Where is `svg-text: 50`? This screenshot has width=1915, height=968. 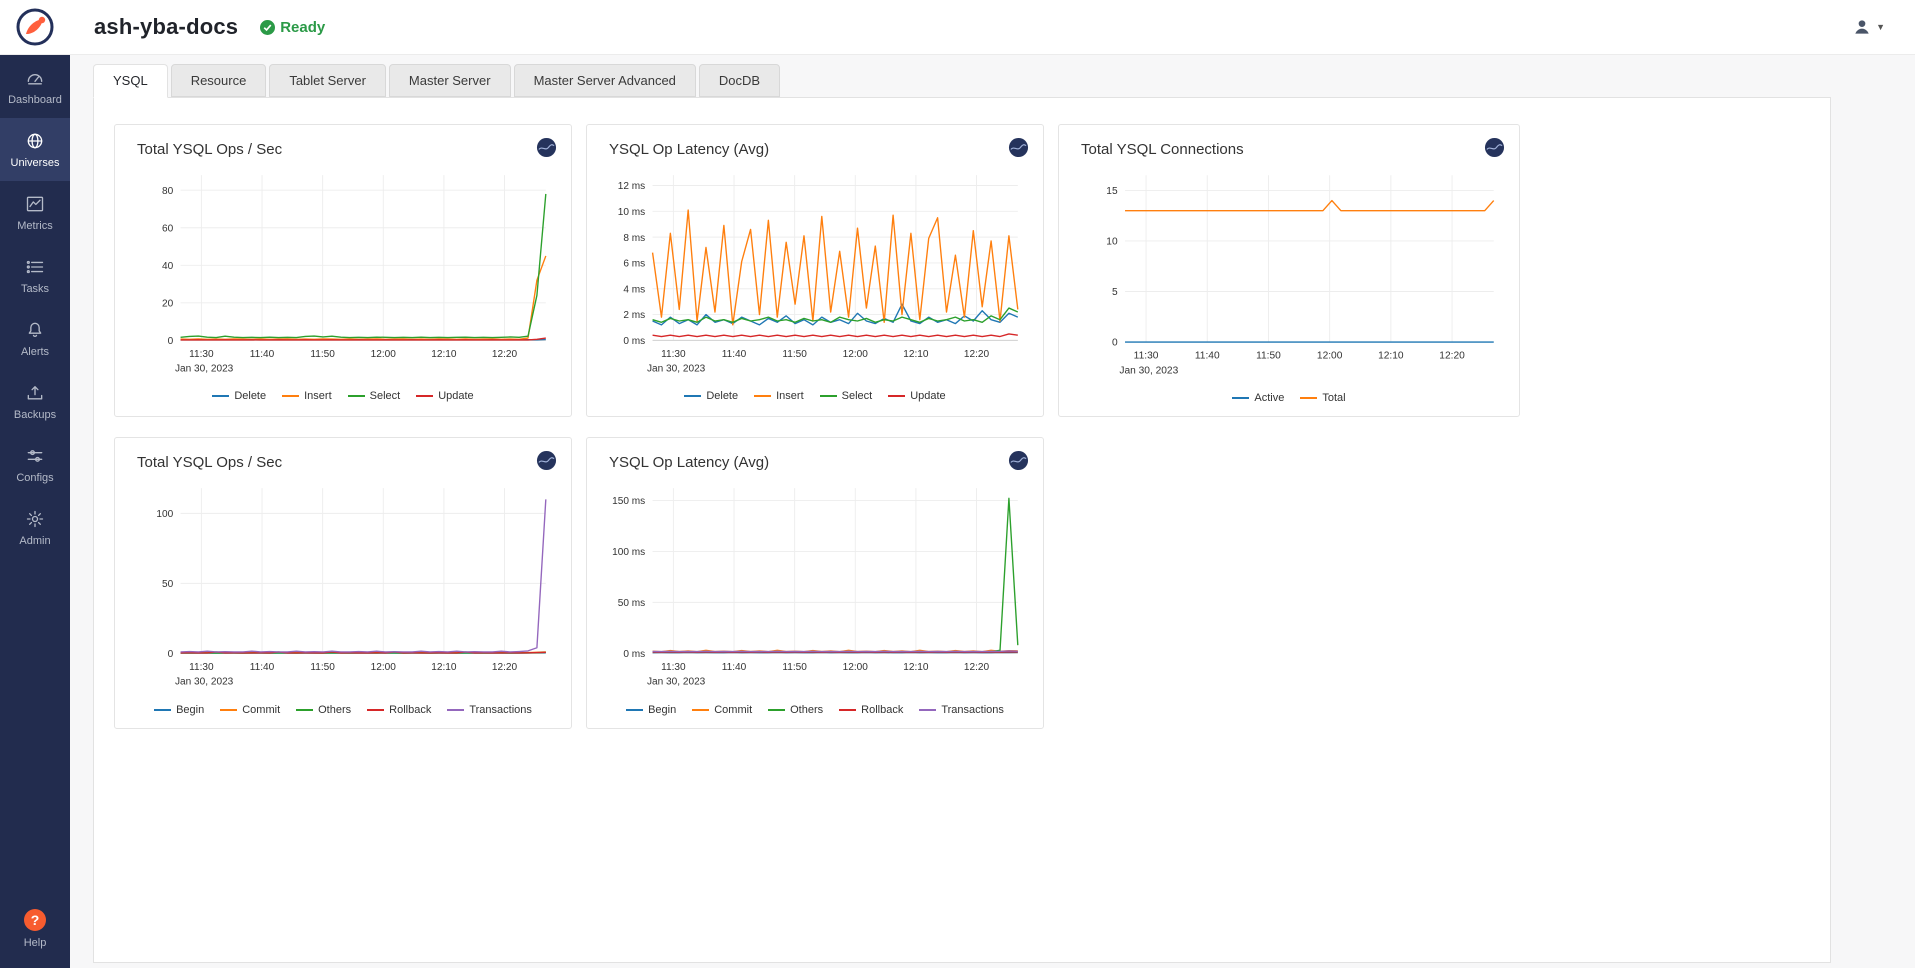
svg-text: 50 is located at coordinates (168, 584).